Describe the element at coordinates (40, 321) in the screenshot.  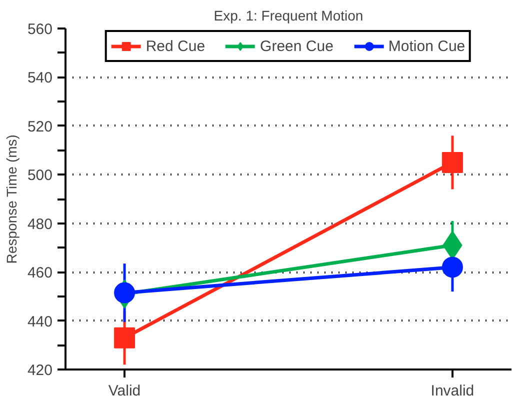
I see `y-tick-label: 440` at that location.